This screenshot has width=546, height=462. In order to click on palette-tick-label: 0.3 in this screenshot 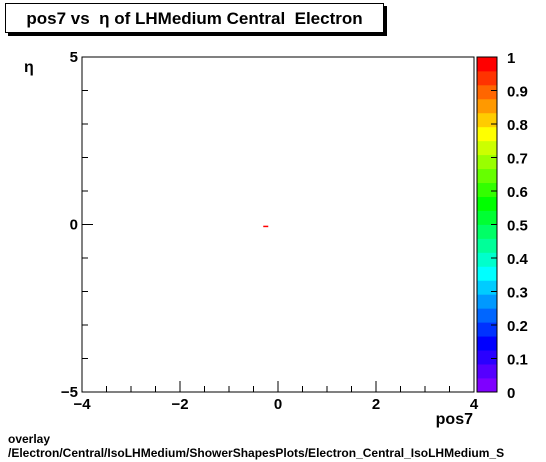, I will do `click(517, 293)`.